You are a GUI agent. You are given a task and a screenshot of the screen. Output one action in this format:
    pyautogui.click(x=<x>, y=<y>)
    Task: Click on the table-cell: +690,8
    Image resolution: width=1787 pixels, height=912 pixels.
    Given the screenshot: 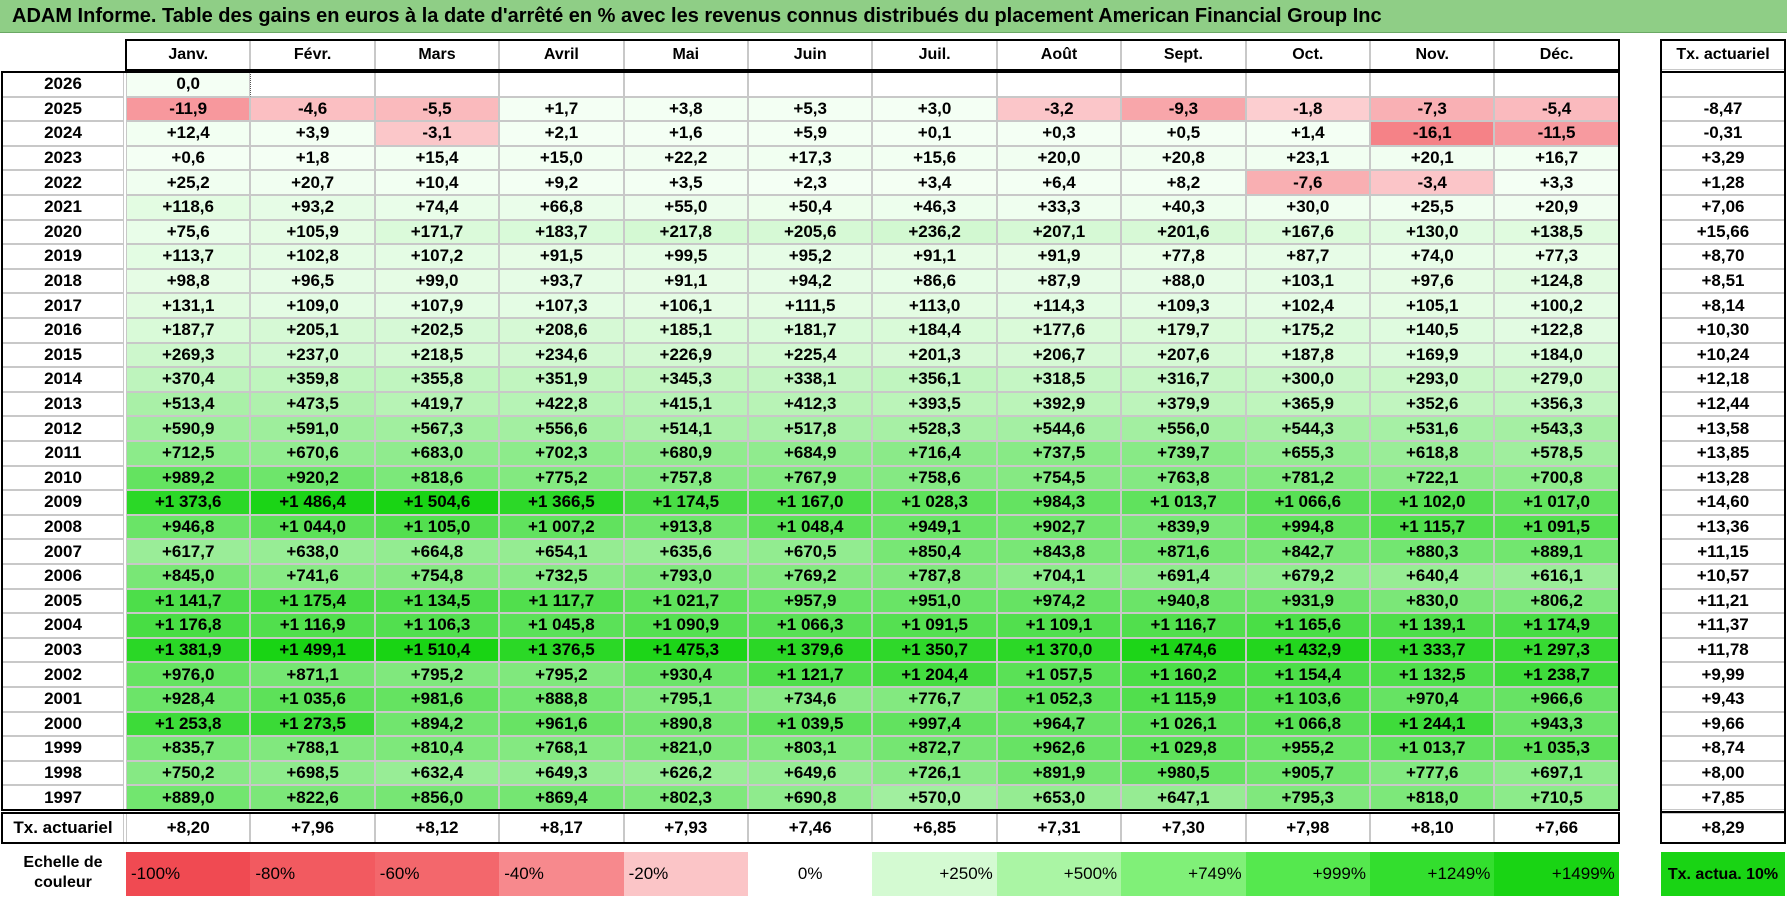 What is the action you would take?
    pyautogui.click(x=810, y=797)
    